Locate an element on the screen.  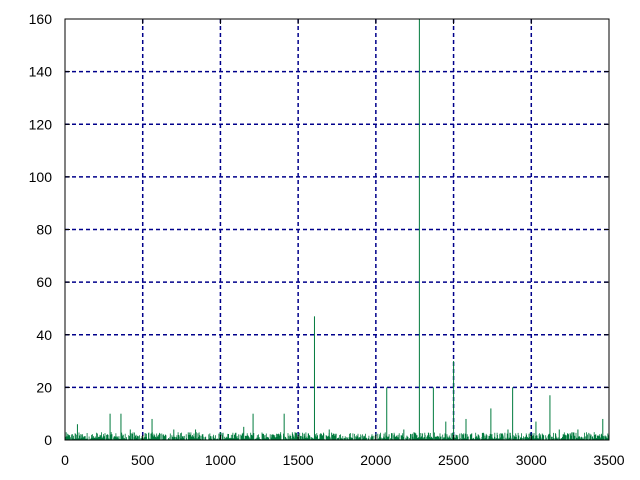
y-tick-label: 60 is located at coordinates (44, 282).